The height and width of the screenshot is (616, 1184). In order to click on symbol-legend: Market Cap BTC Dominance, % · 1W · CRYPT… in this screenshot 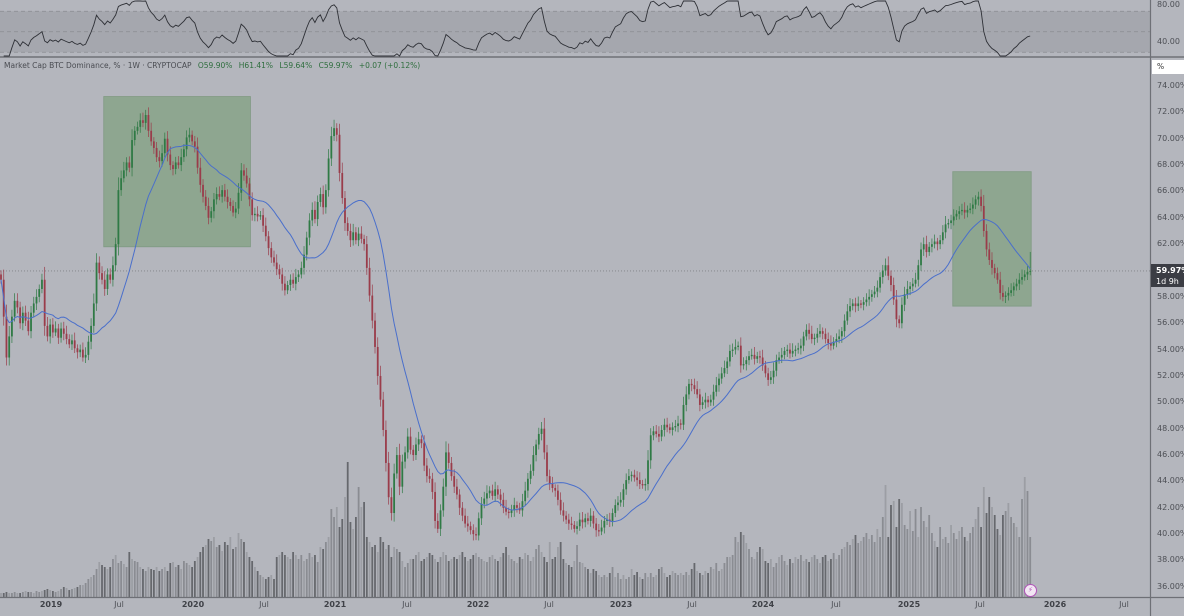, I will do `click(212, 65)`.